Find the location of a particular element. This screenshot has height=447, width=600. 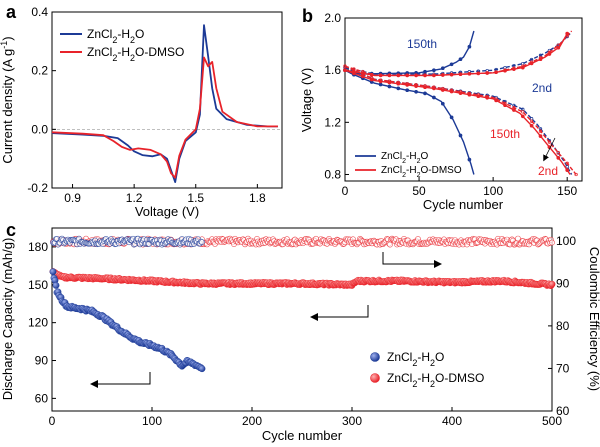

panel-b-label: b is located at coordinates (307, 16).